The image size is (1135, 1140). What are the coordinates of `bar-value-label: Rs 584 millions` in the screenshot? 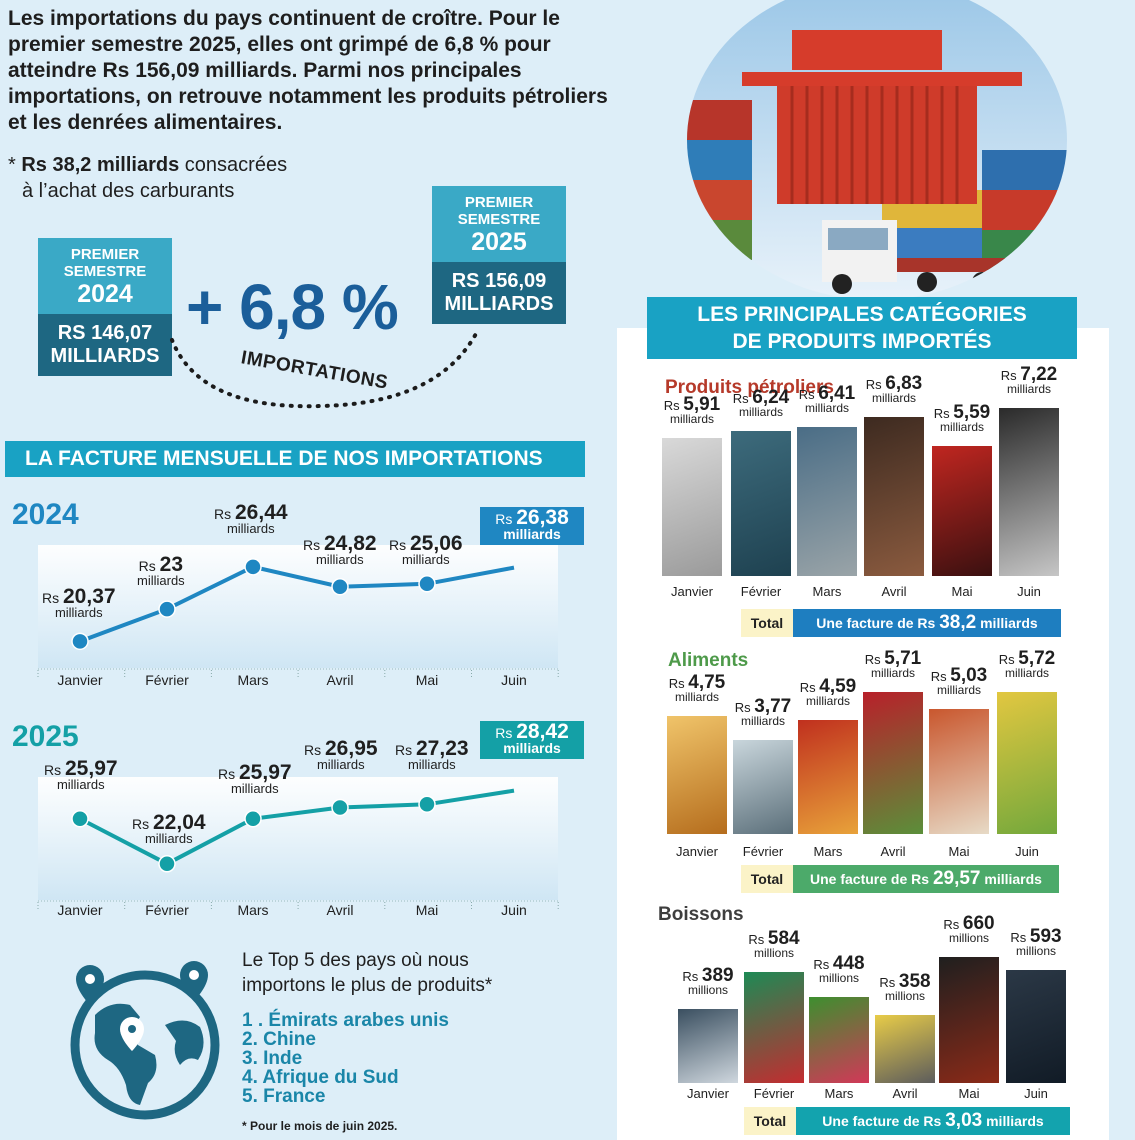 It's located at (774, 944).